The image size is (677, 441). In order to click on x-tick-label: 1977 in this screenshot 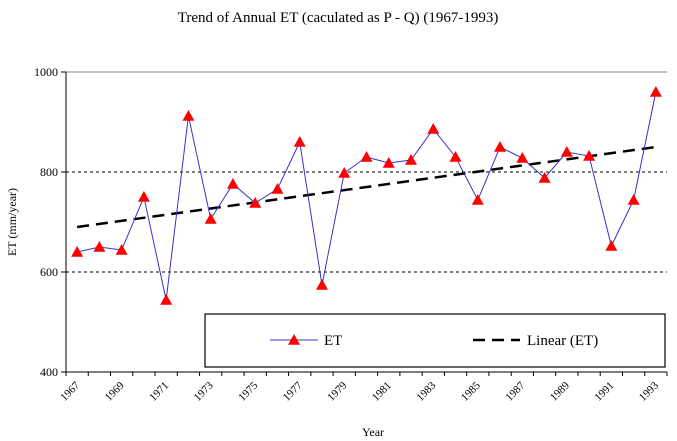, I will do `click(293, 391)`.